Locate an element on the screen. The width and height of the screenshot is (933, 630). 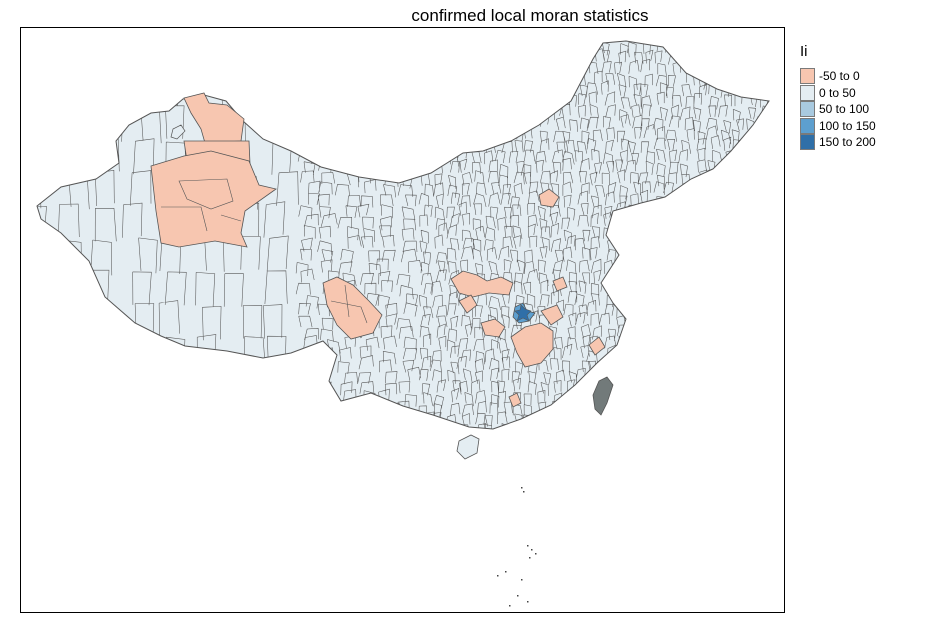
legend-label-0: -50 to 0 is located at coordinates (839, 76).